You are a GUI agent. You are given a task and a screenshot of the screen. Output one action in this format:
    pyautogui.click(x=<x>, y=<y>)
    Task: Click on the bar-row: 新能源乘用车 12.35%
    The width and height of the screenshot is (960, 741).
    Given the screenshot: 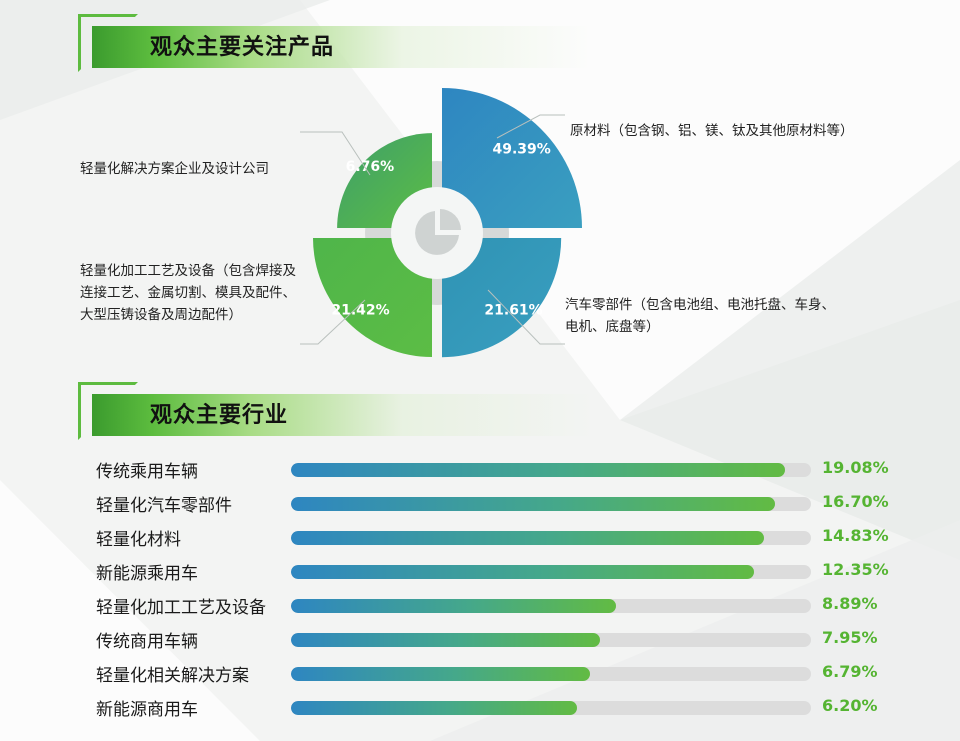 What is the action you would take?
    pyautogui.click(x=480, y=572)
    